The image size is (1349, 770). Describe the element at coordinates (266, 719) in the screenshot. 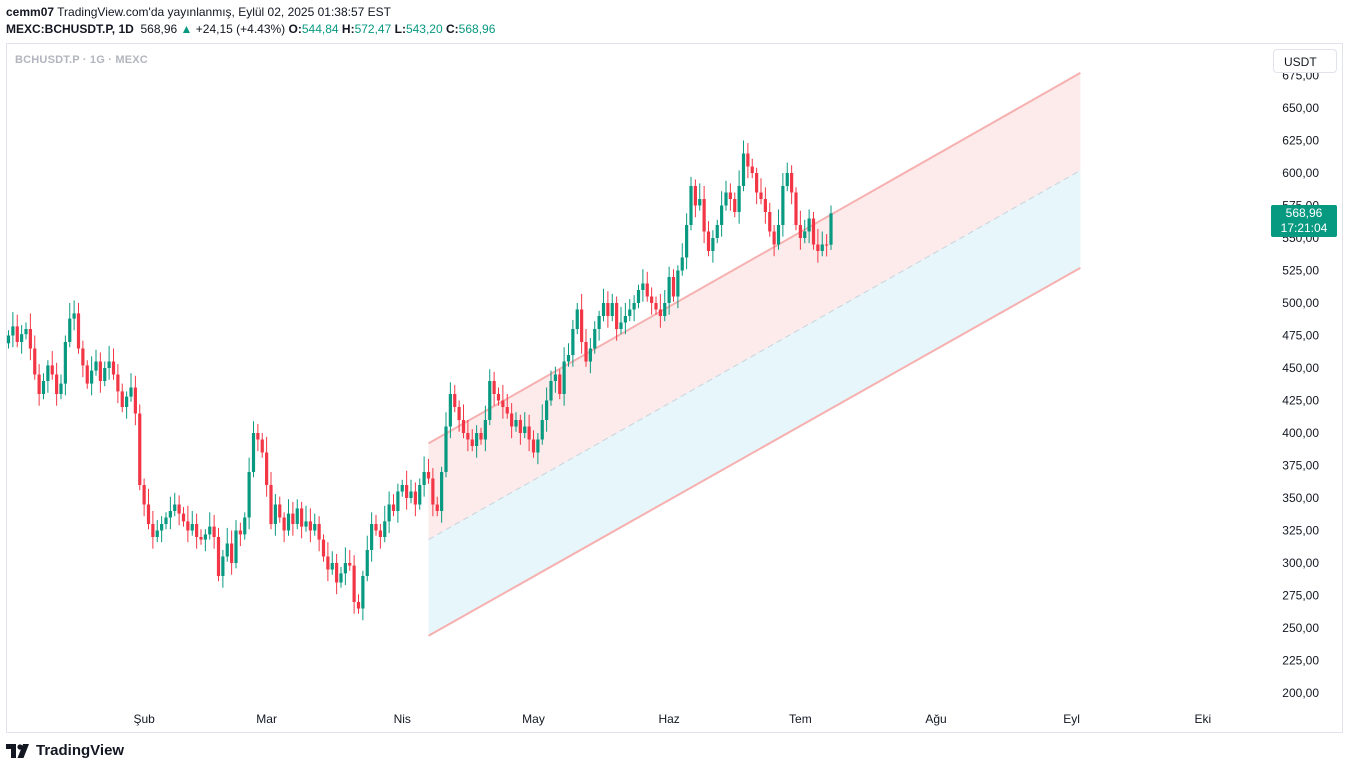

I see `x-tick-label: Mar` at that location.